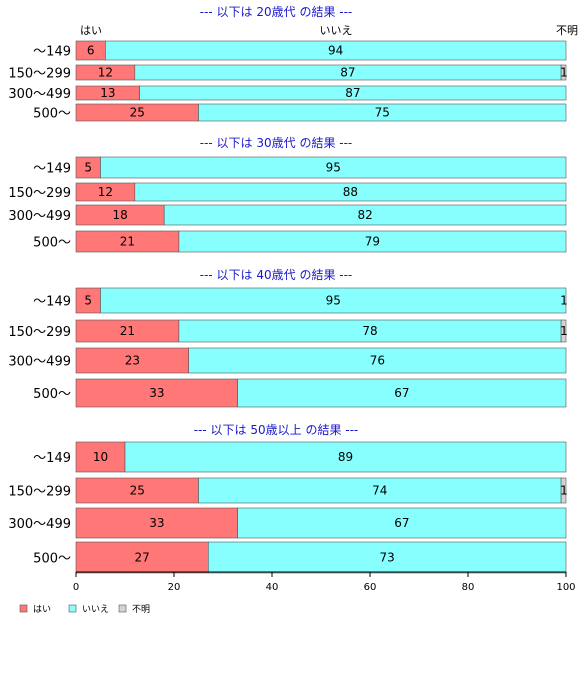 Image resolution: width=580 pixels, height=694 pixels. What do you see at coordinates (23, 608) in the screenshot?
I see `legend-swatch-yes` at bounding box center [23, 608].